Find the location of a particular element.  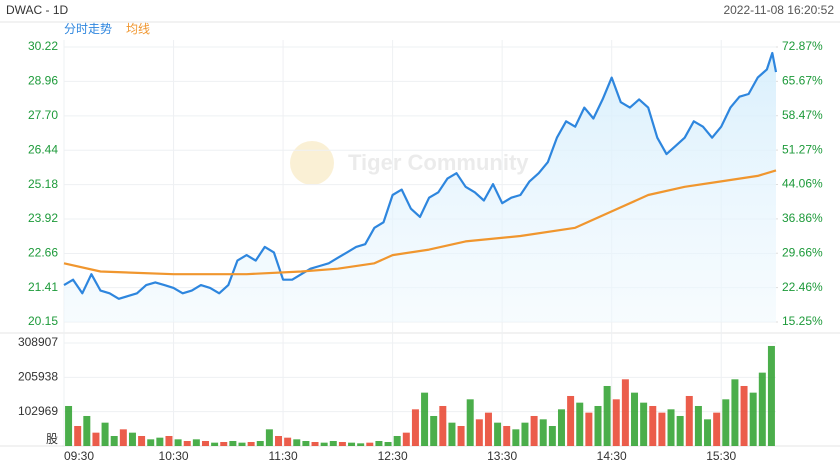

x-tick-label: 10:30 is located at coordinates (174, 456).